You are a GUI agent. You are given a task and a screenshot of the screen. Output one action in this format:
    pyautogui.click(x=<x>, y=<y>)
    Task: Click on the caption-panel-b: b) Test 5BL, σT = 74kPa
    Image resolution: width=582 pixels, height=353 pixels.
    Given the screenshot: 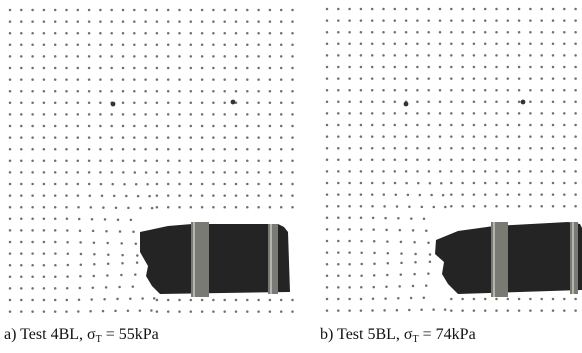 What is the action you would take?
    pyautogui.click(x=398, y=335)
    